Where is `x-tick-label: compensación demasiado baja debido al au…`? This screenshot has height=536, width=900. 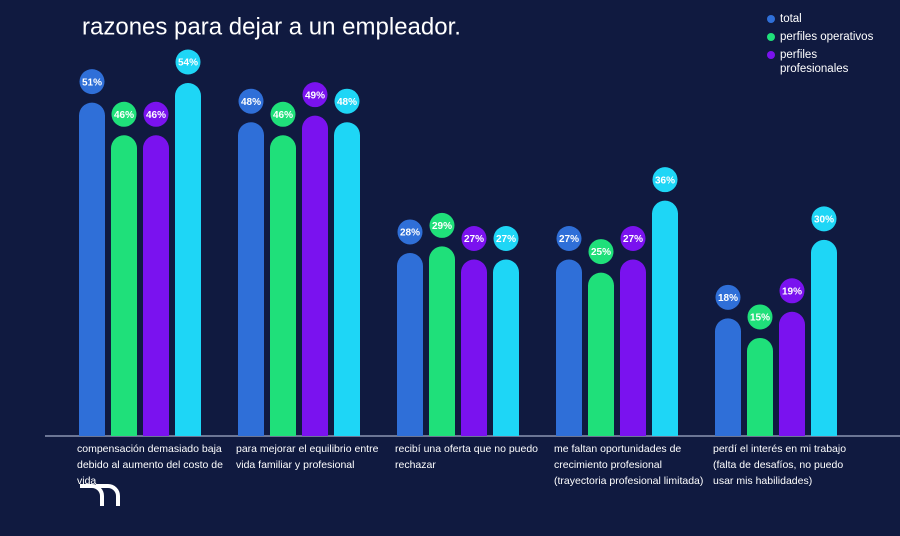 x-tick-label: compensación demasiado baja debido al au… is located at coordinates (150, 465).